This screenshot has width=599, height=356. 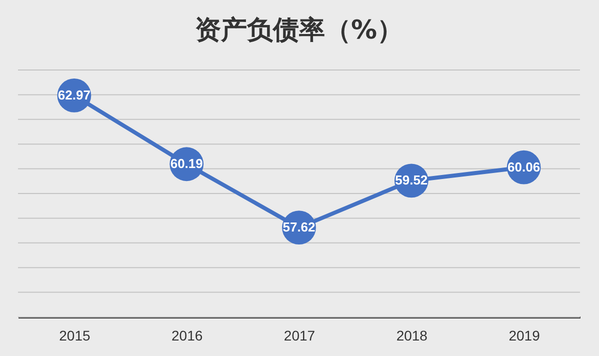 What do you see at coordinates (186, 164) in the screenshot?
I see `data-label: 60.19` at bounding box center [186, 164].